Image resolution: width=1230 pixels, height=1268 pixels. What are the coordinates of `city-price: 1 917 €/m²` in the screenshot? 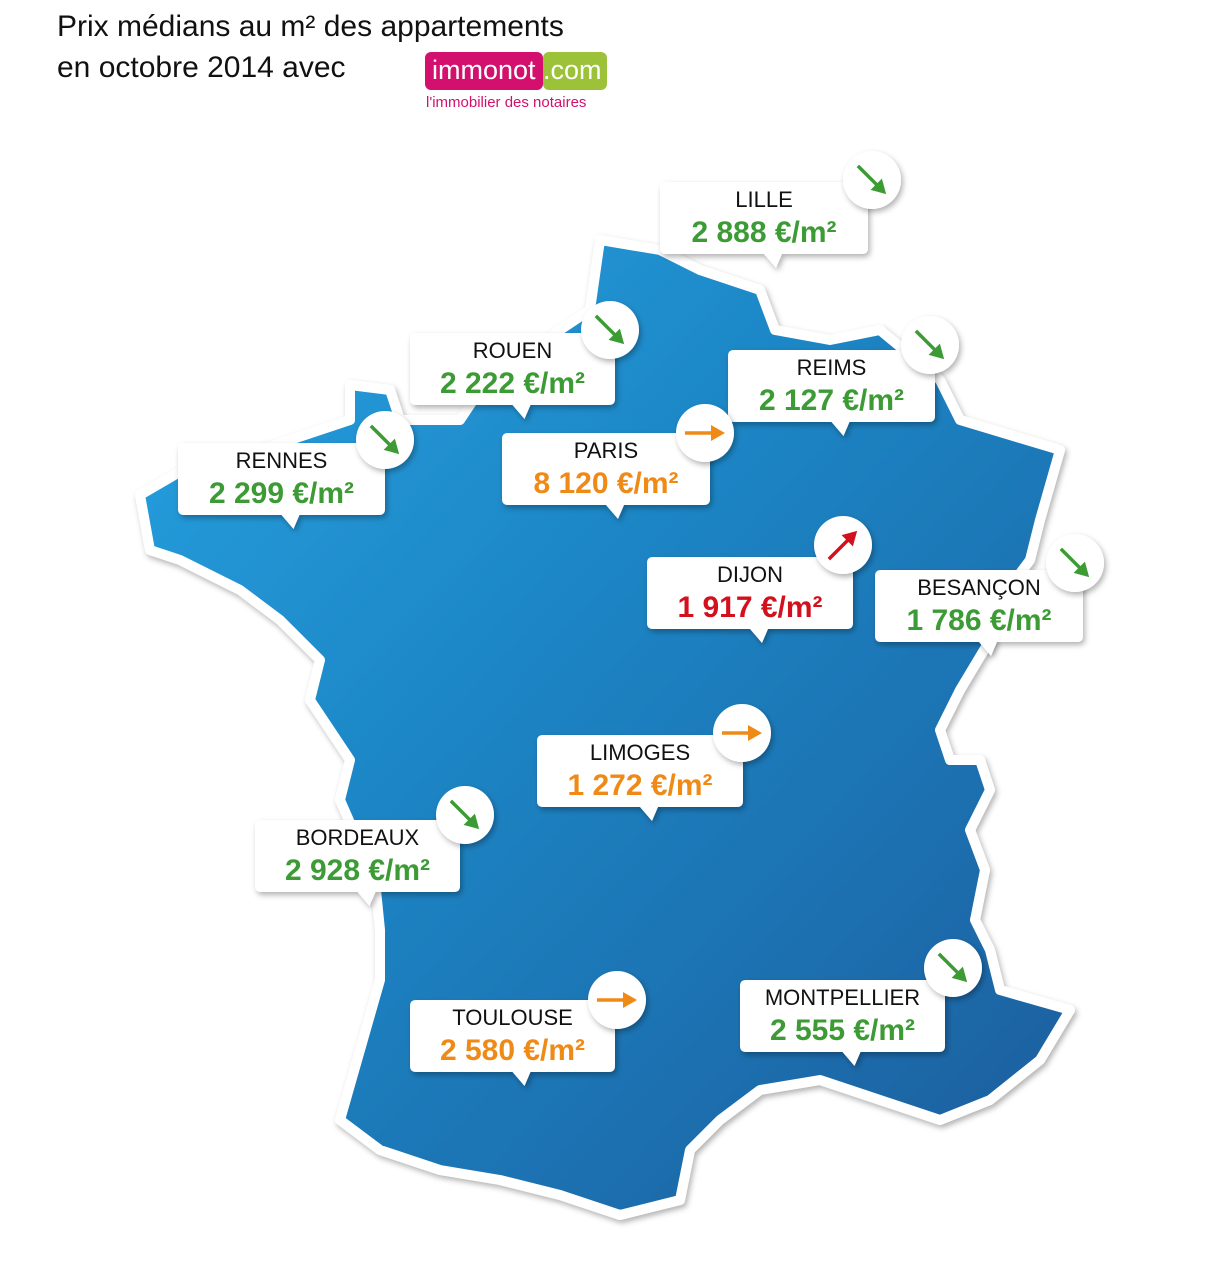 It's located at (749, 607).